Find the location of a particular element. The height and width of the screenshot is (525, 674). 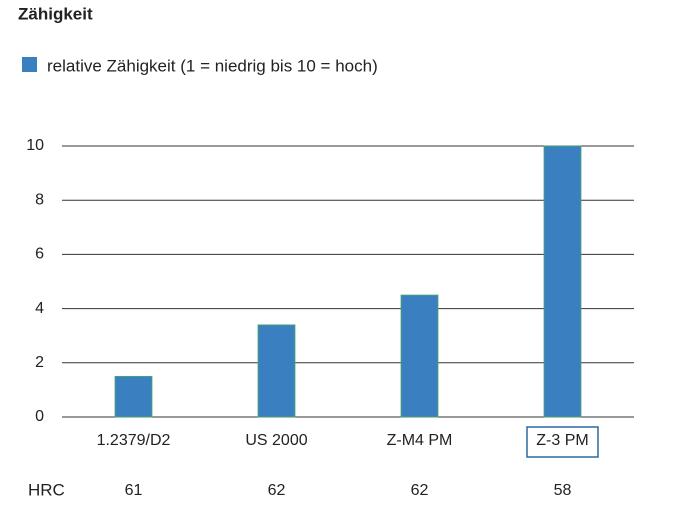

highlight-box is located at coordinates (562, 442).